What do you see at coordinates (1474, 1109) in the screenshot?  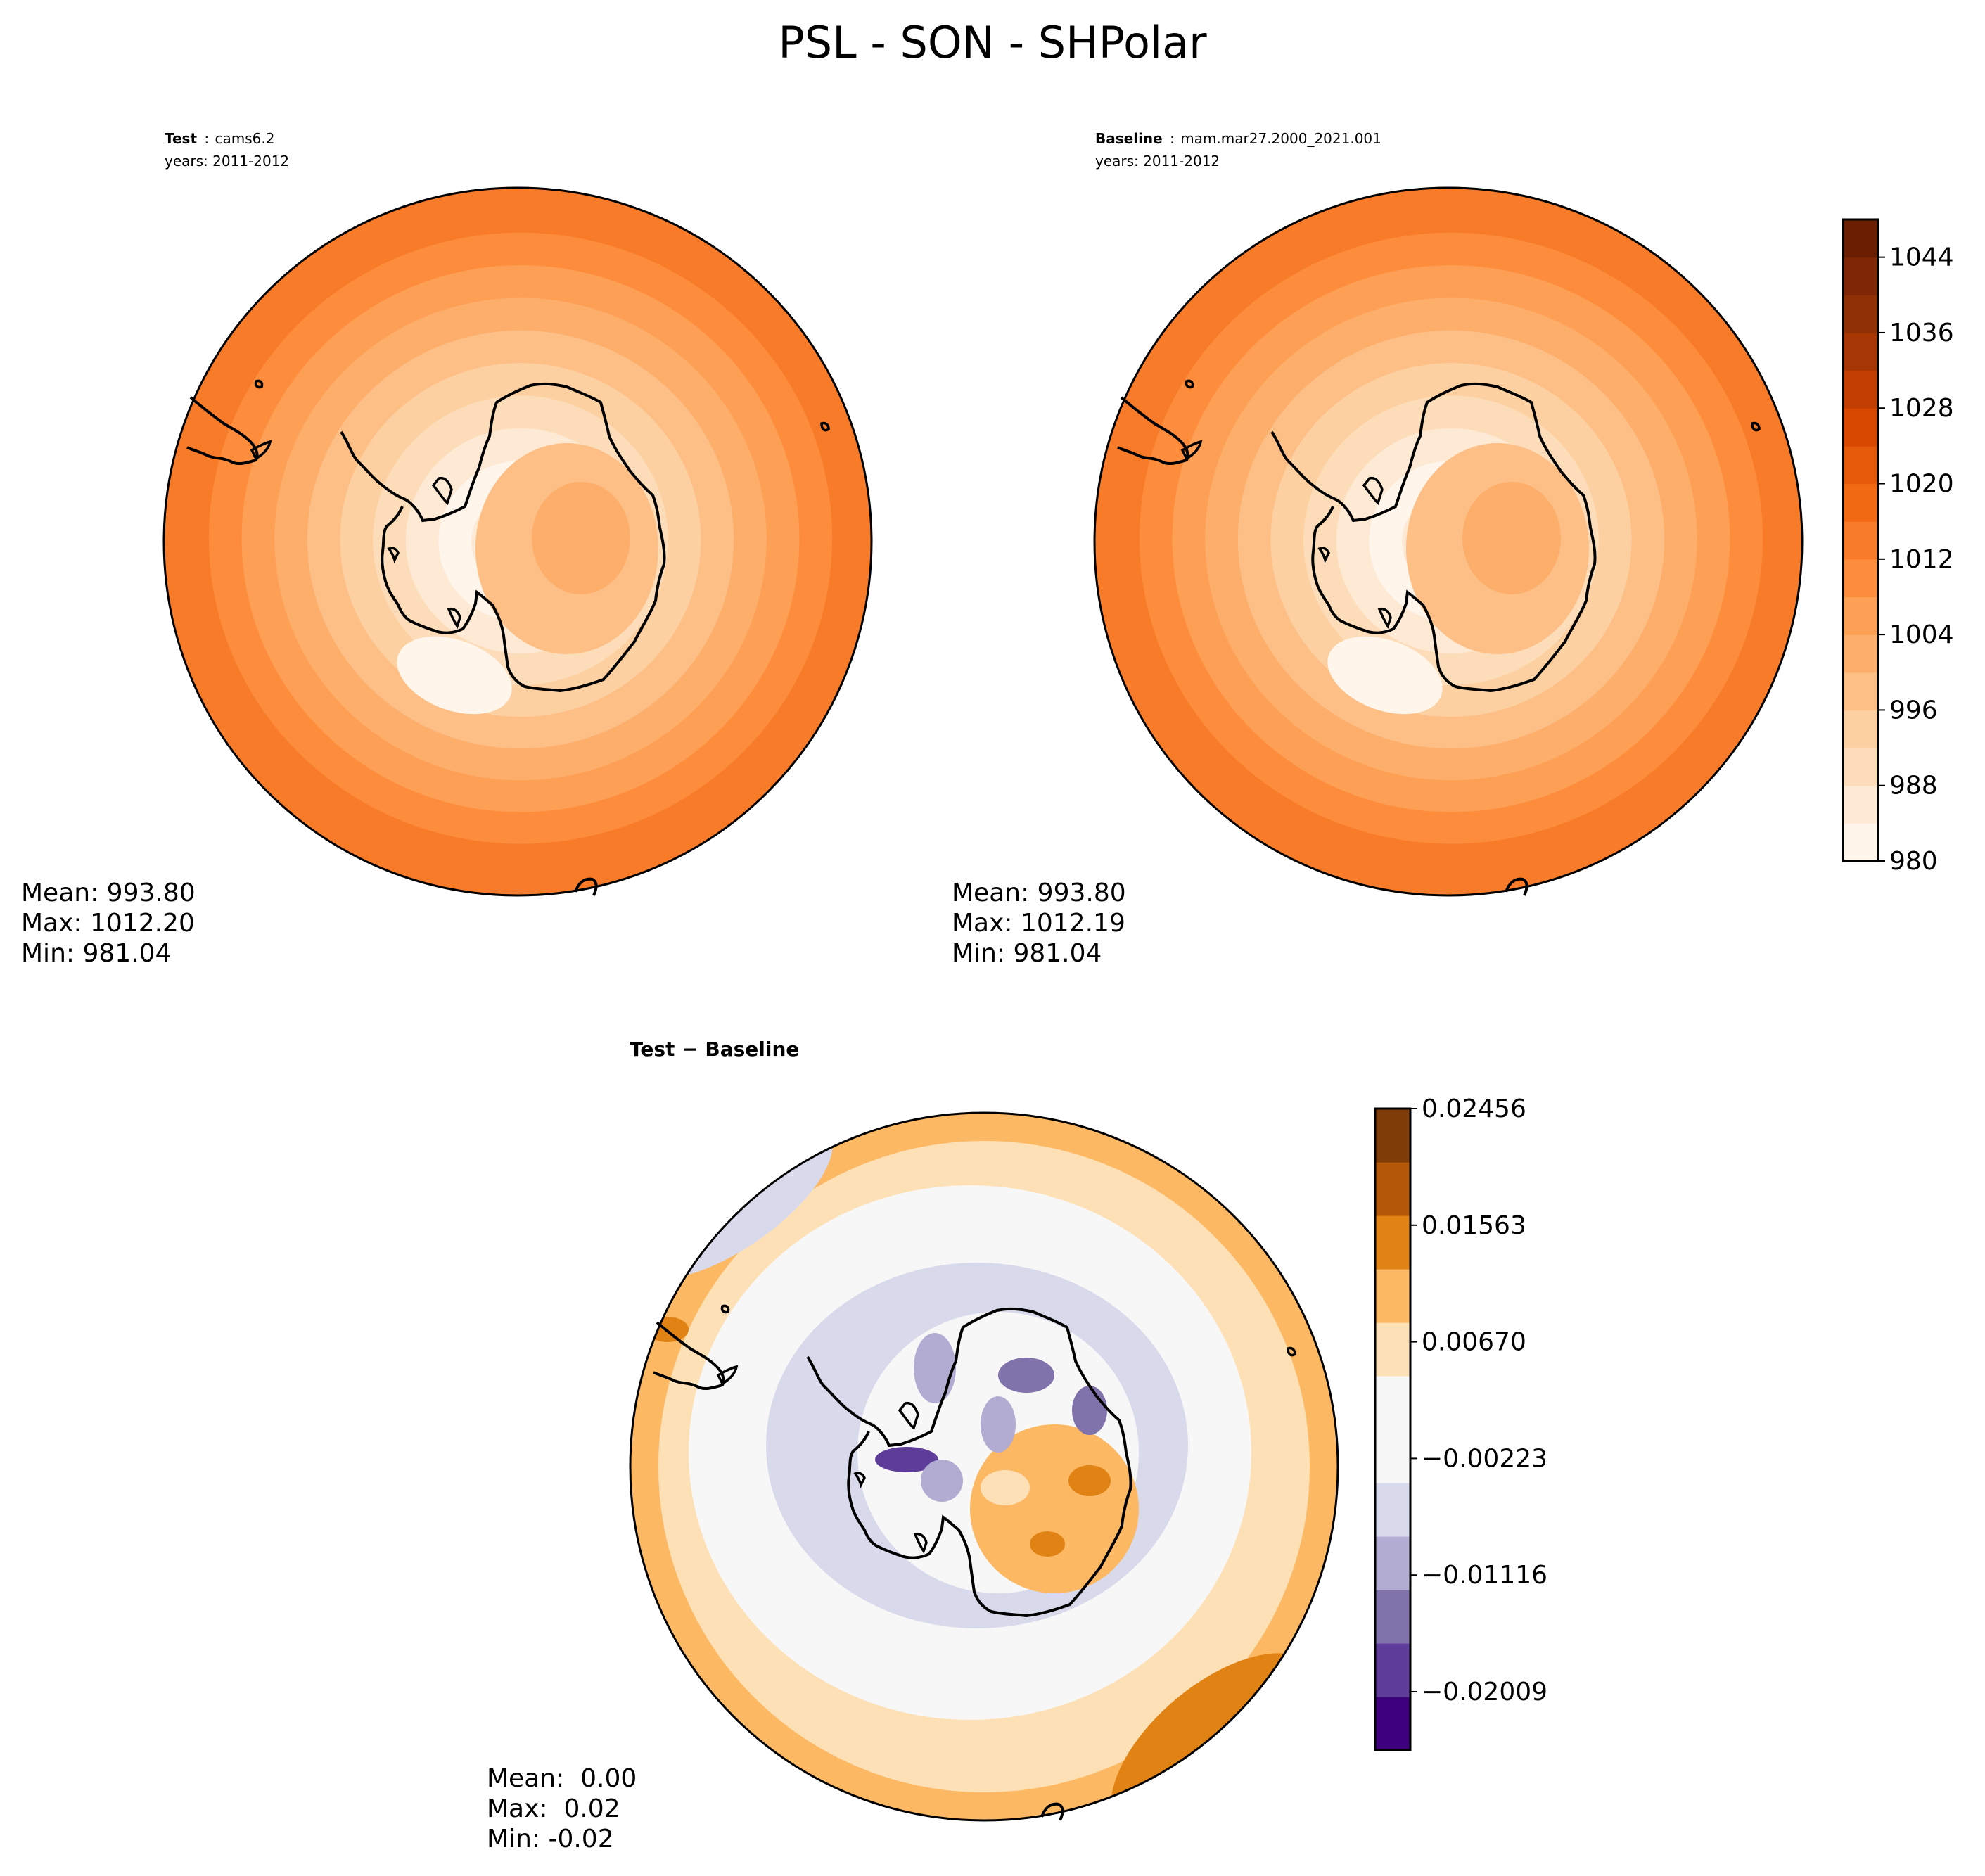 I see `colorbar-difference-tick-label: 0.02456` at bounding box center [1474, 1109].